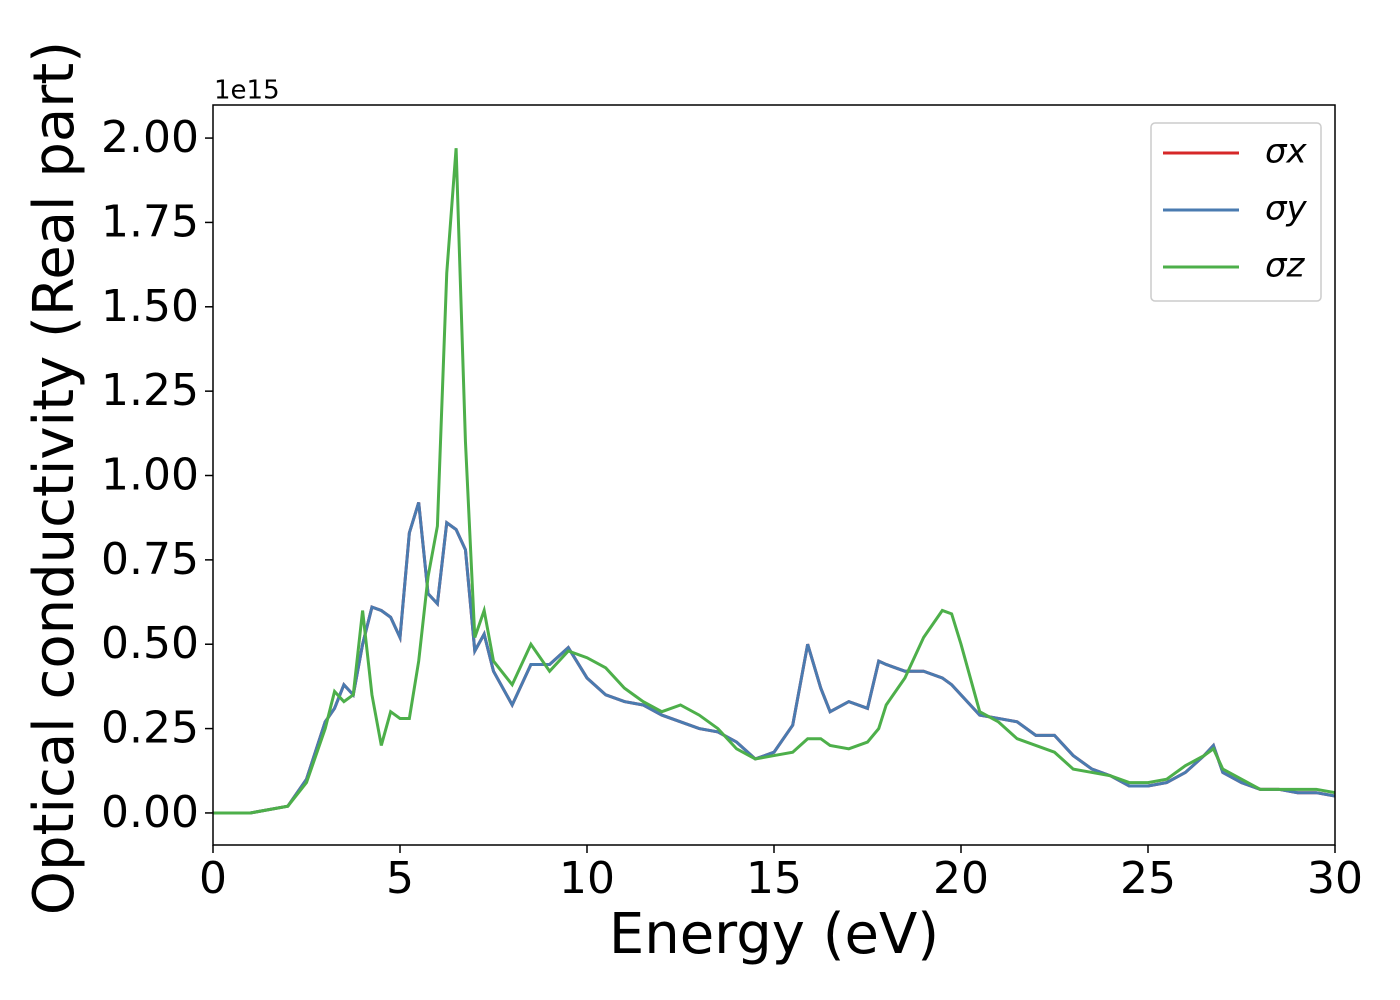  I want to click on y-tick-label: 0.25, so click(150, 728).